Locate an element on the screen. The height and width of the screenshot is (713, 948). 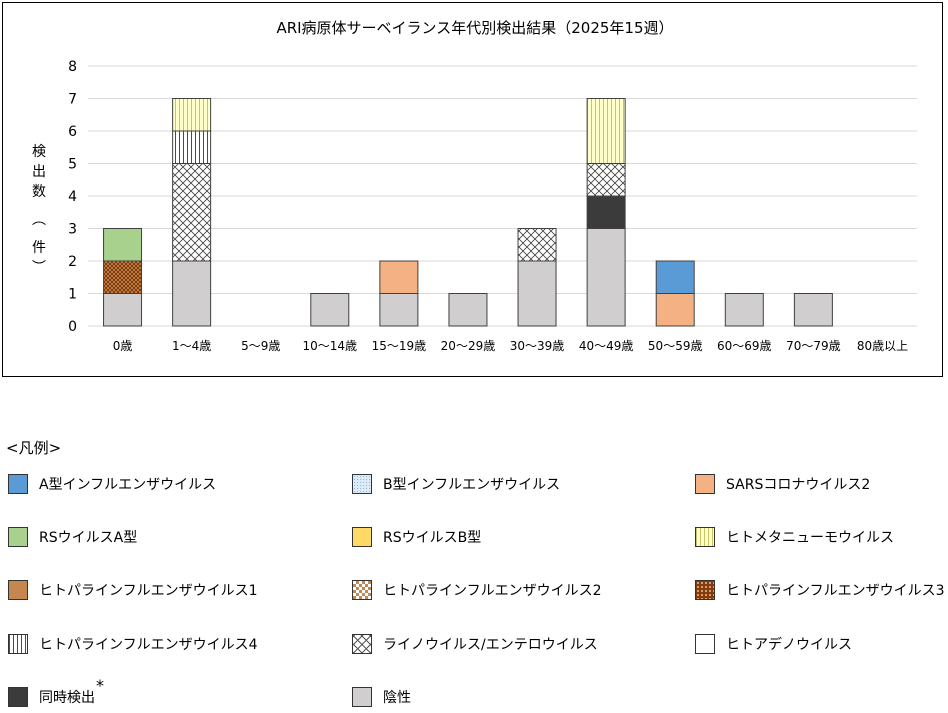
y-axis-label: 検出数︵件︶ is located at coordinates (39, 210).